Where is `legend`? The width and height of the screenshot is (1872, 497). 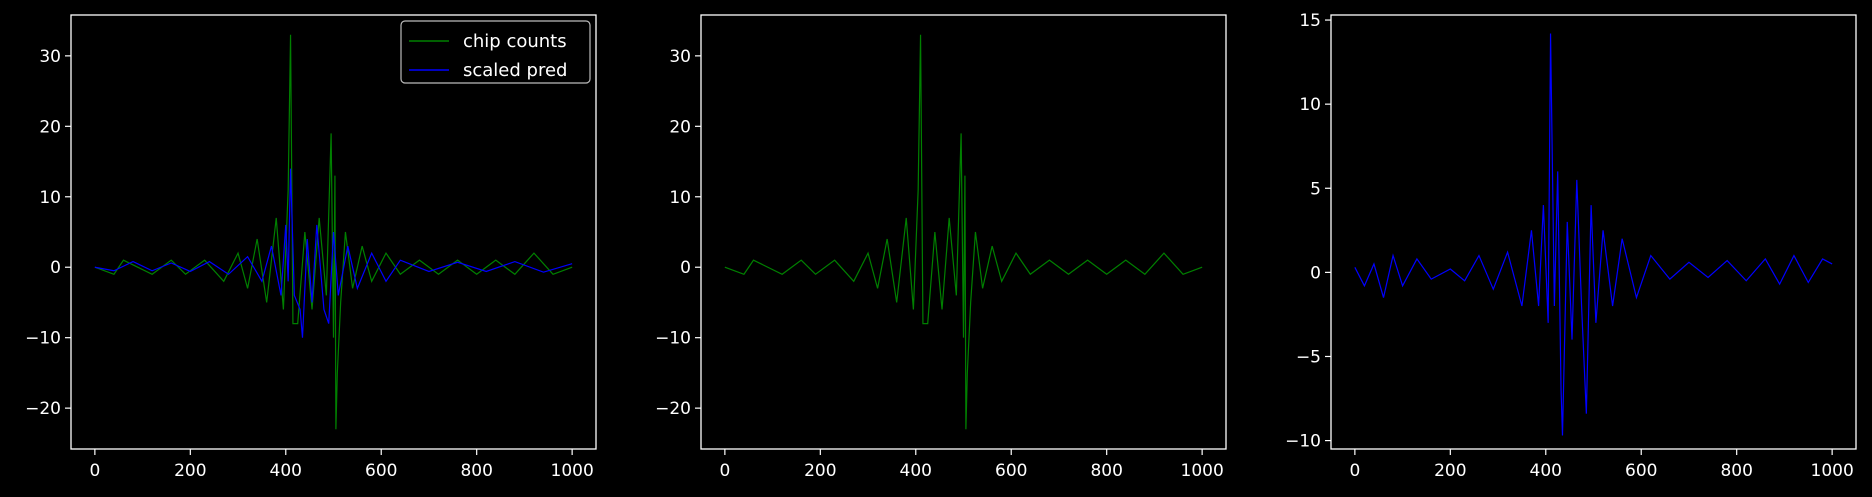
legend is located at coordinates (495, 52).